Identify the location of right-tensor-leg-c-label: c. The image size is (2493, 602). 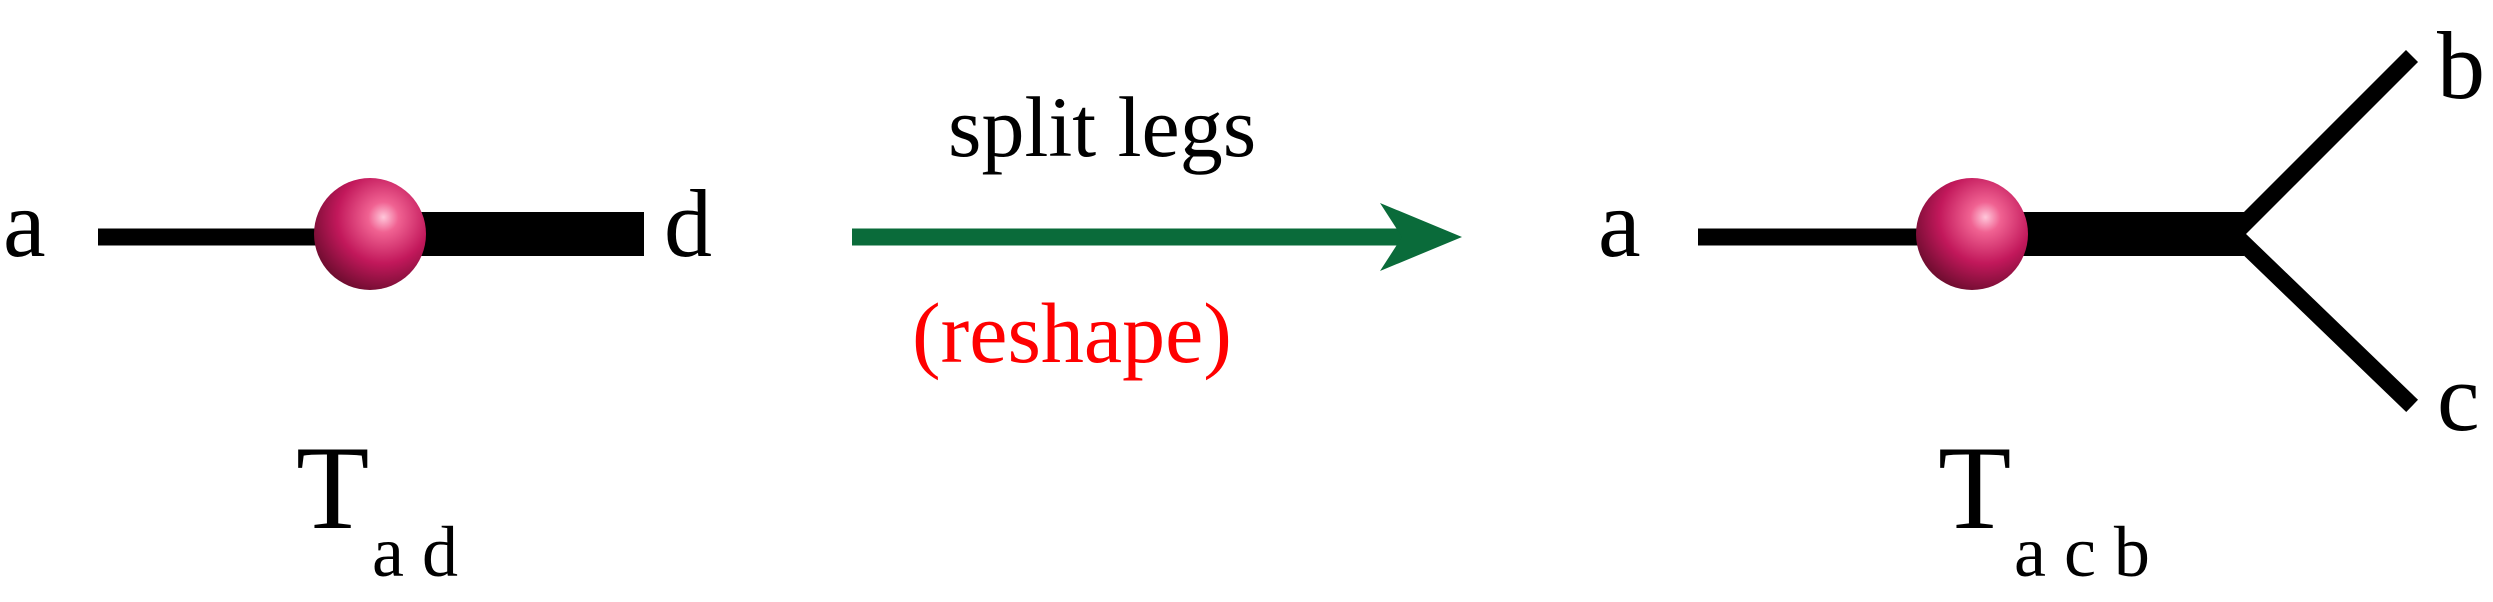
(2458, 397).